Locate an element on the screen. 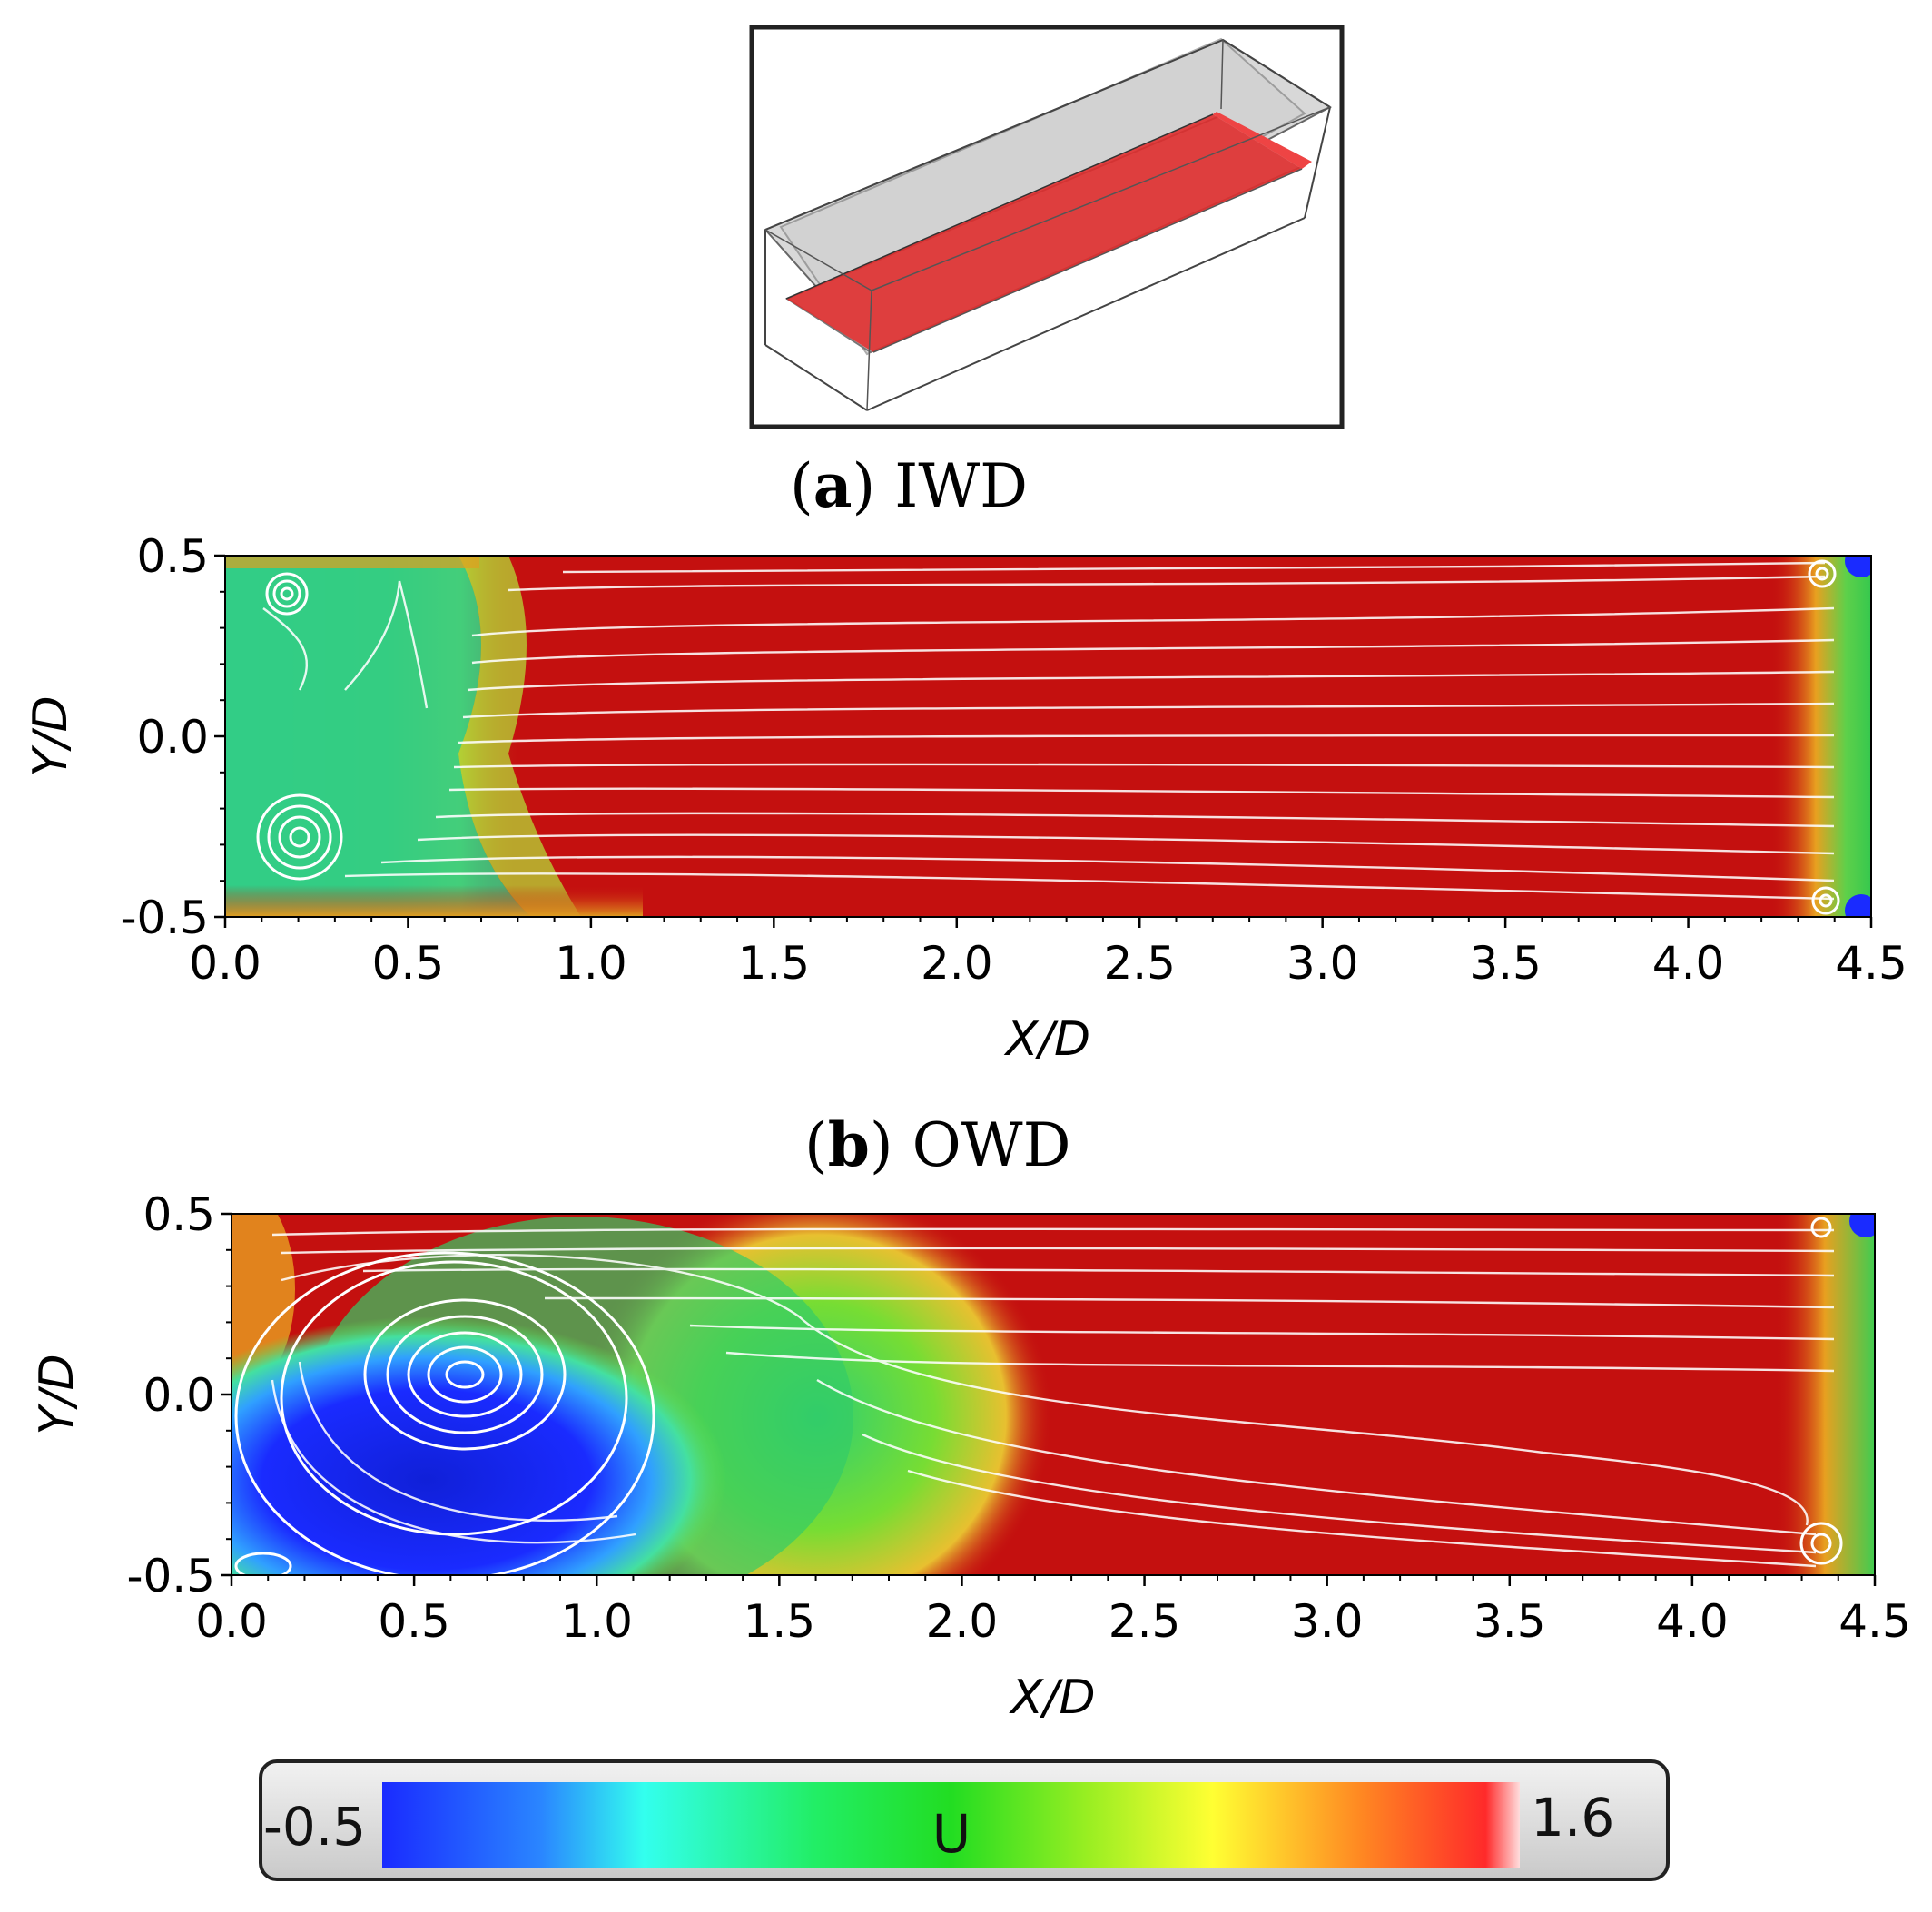 This screenshot has width=1932, height=1912. channel-box-with-red-midplane-icon is located at coordinates (1048, 224).